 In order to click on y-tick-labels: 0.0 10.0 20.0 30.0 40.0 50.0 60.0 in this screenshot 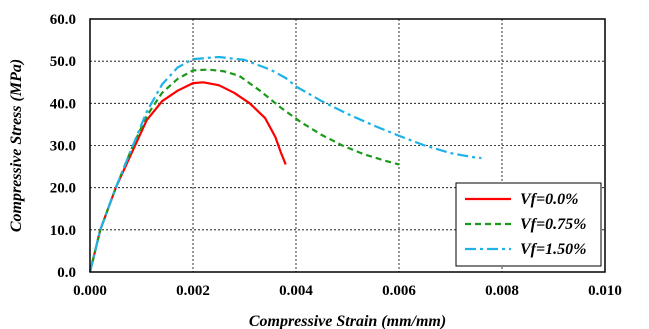, I will do `click(63, 146)`.